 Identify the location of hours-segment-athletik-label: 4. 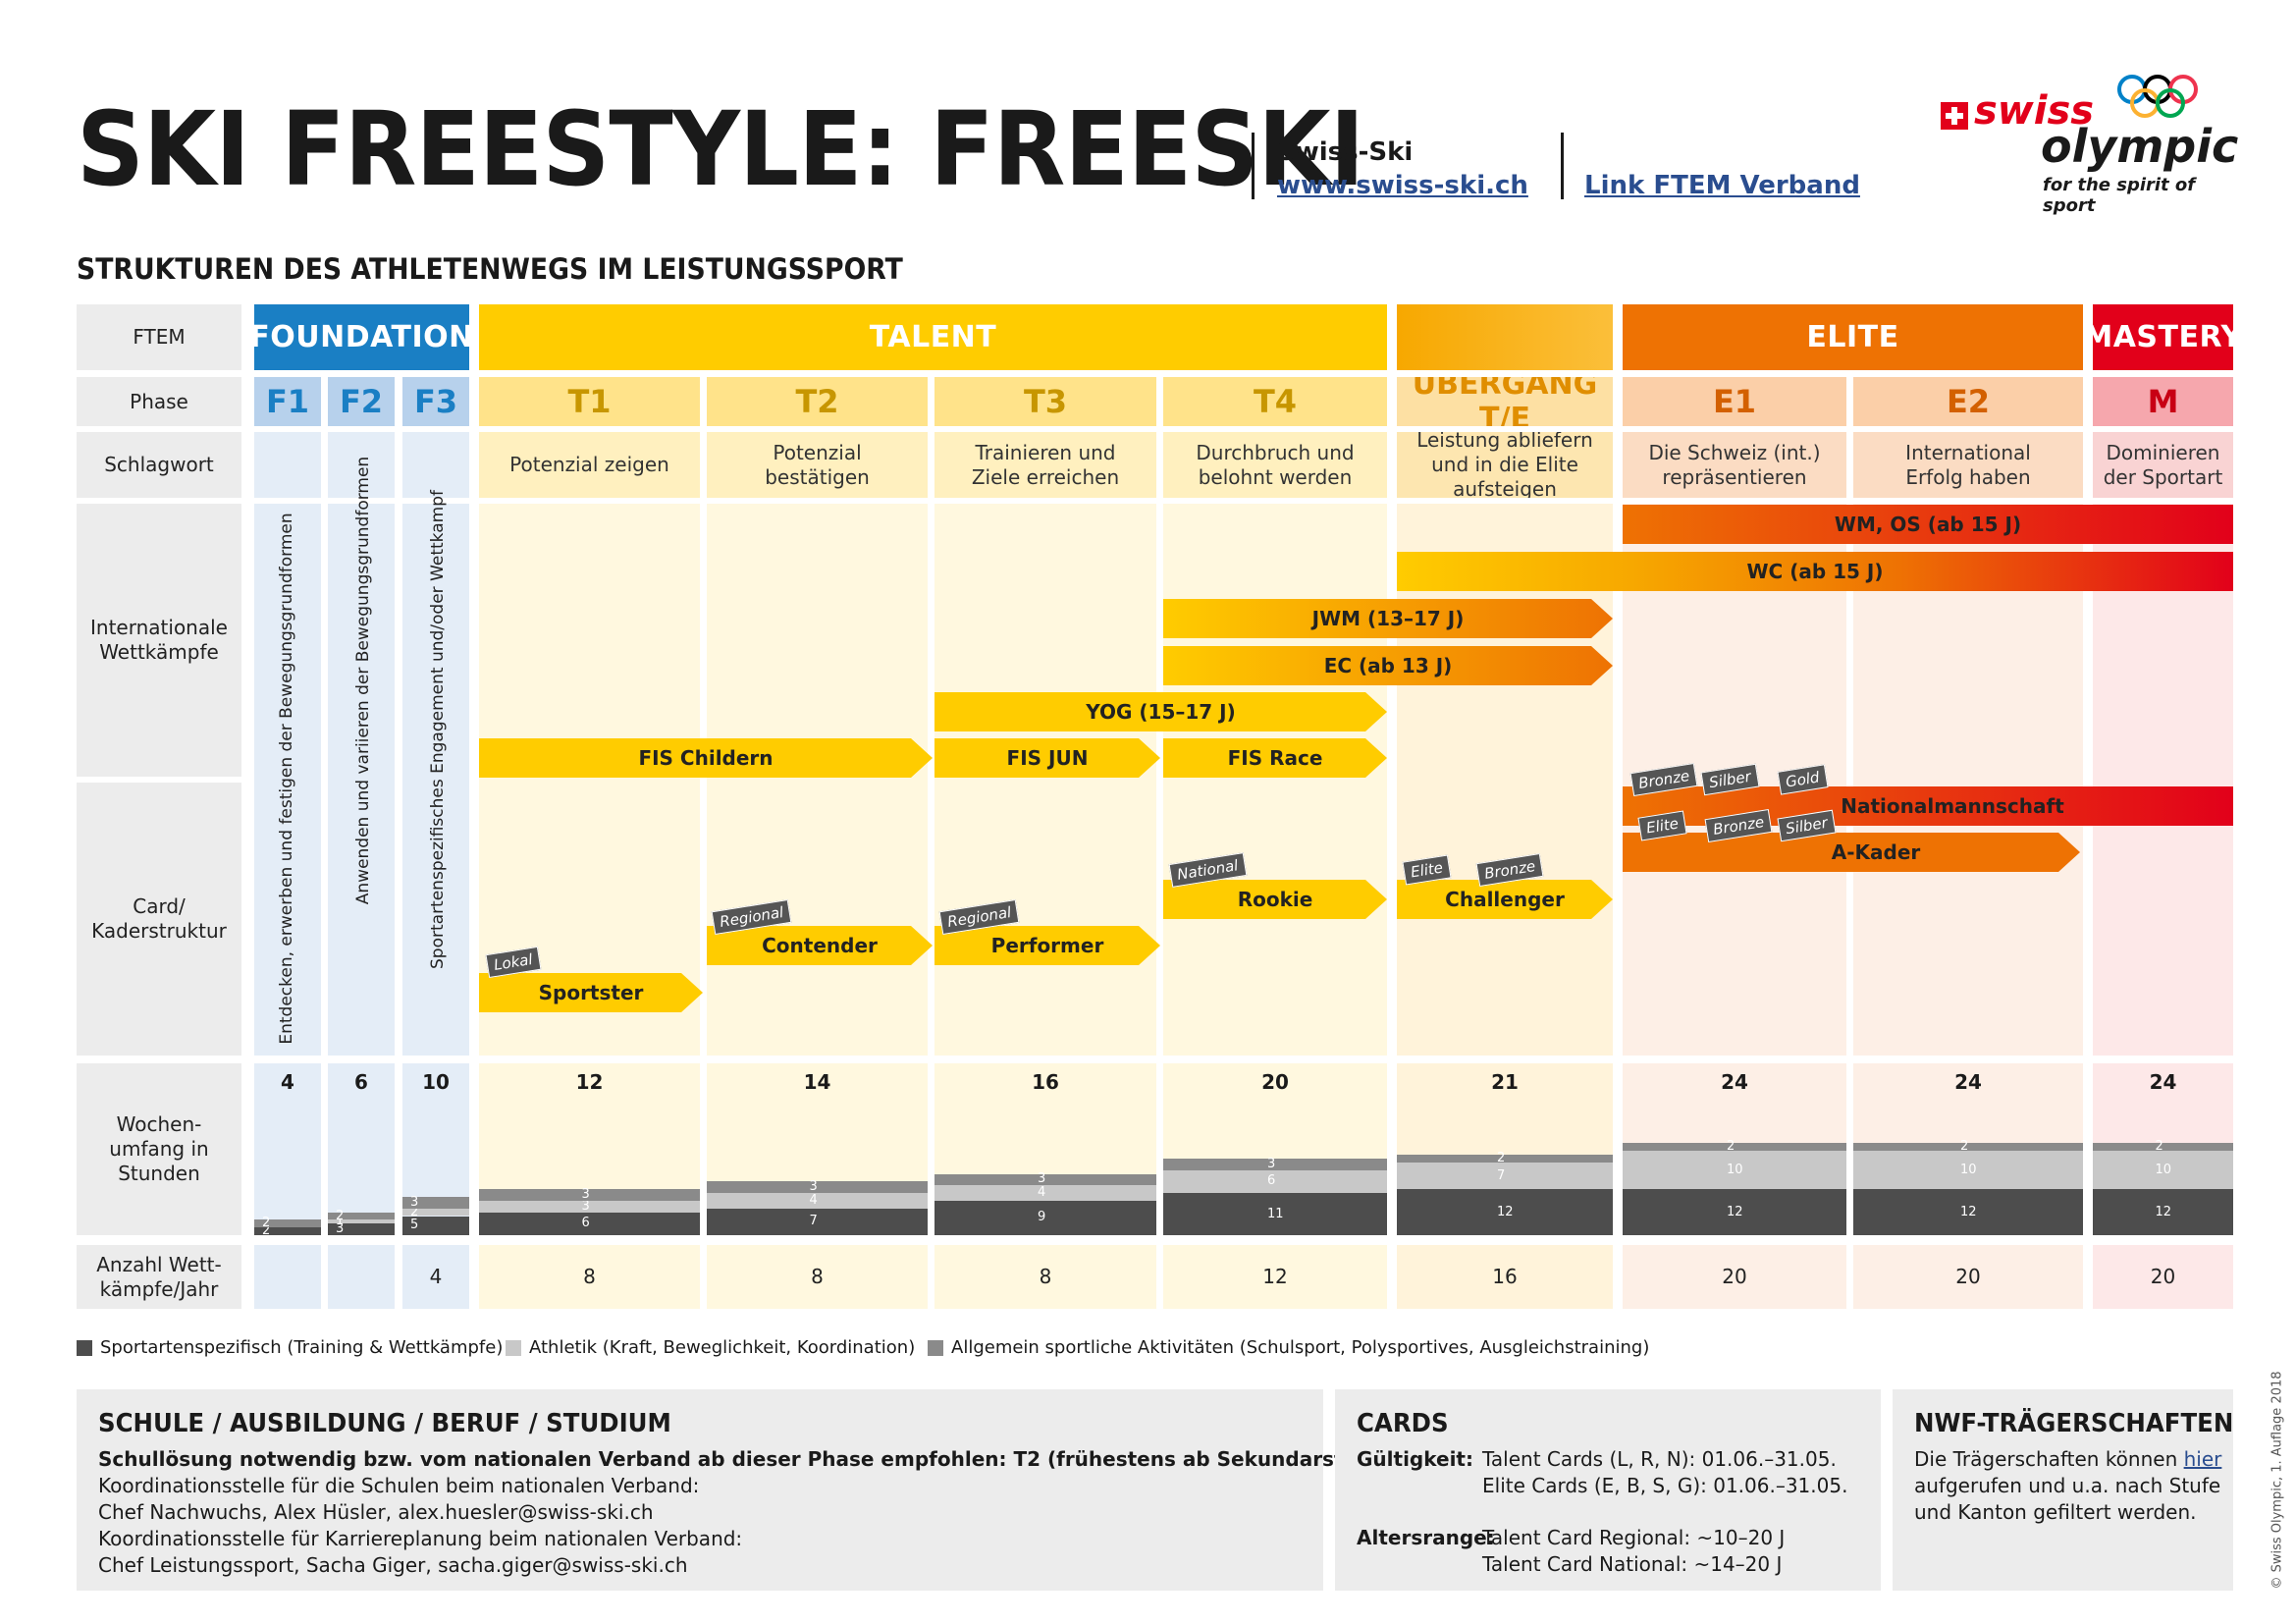
(813, 1200).